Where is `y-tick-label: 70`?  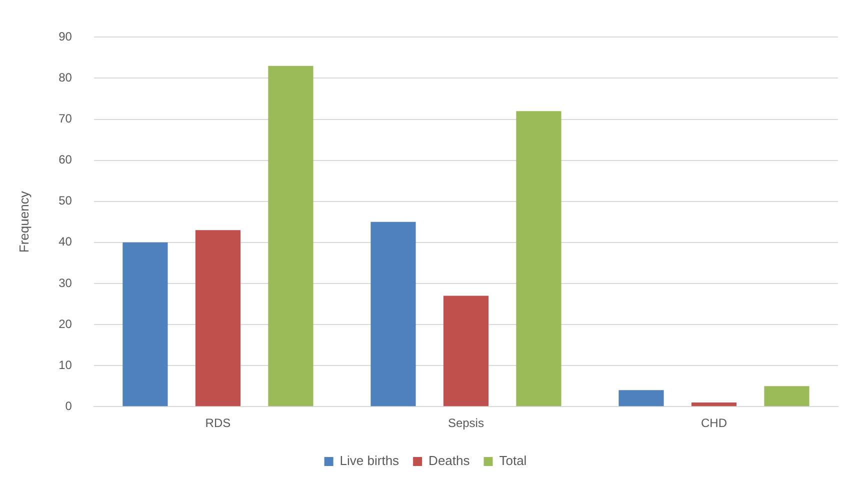
y-tick-label: 70 is located at coordinates (65, 119).